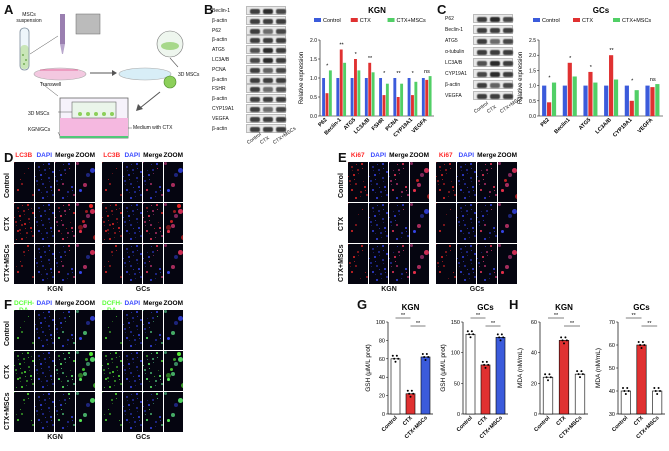 This screenshot has width=669, height=451. Describe the element at coordinates (550, 377) in the screenshot. I see `data-point` at that location.